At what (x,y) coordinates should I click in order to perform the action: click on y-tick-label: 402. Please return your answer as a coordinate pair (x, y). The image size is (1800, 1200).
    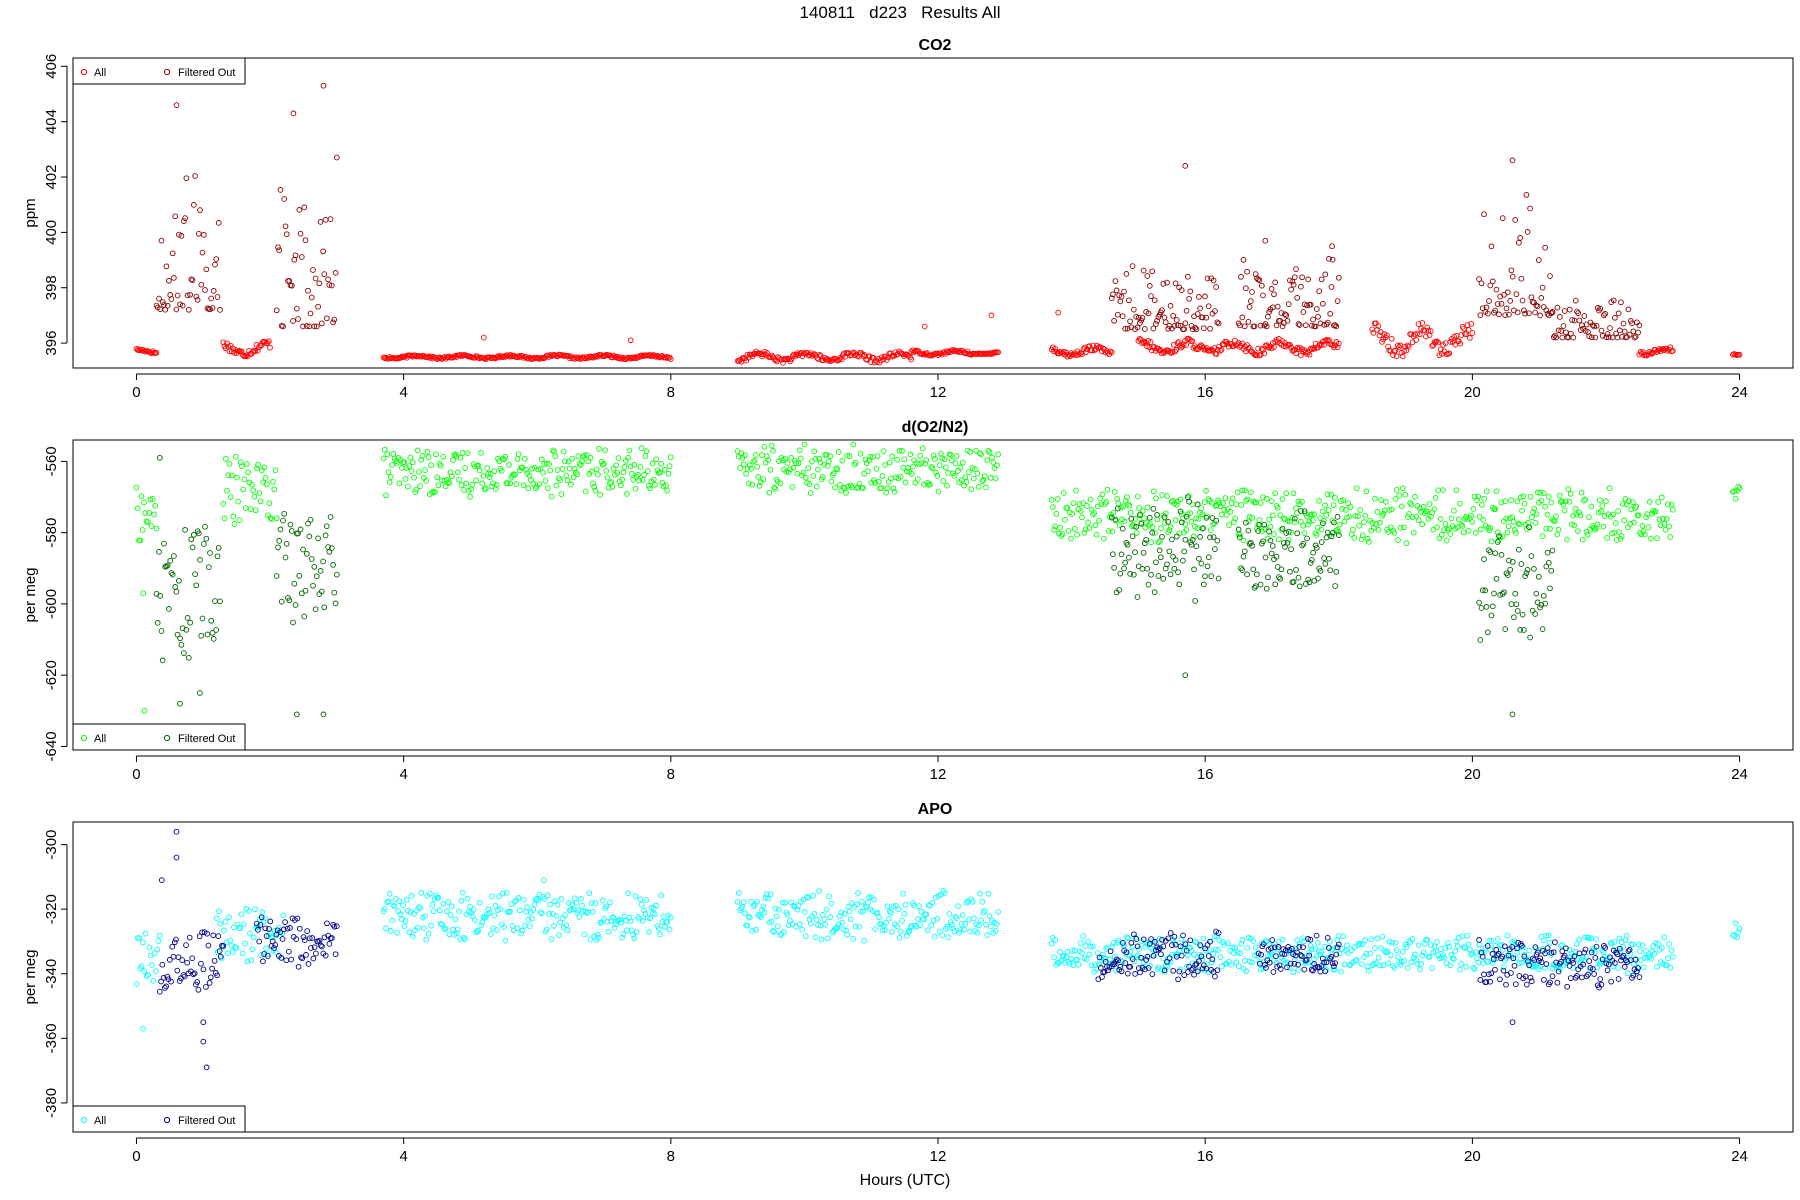
    Looking at the image, I should click on (51, 177).